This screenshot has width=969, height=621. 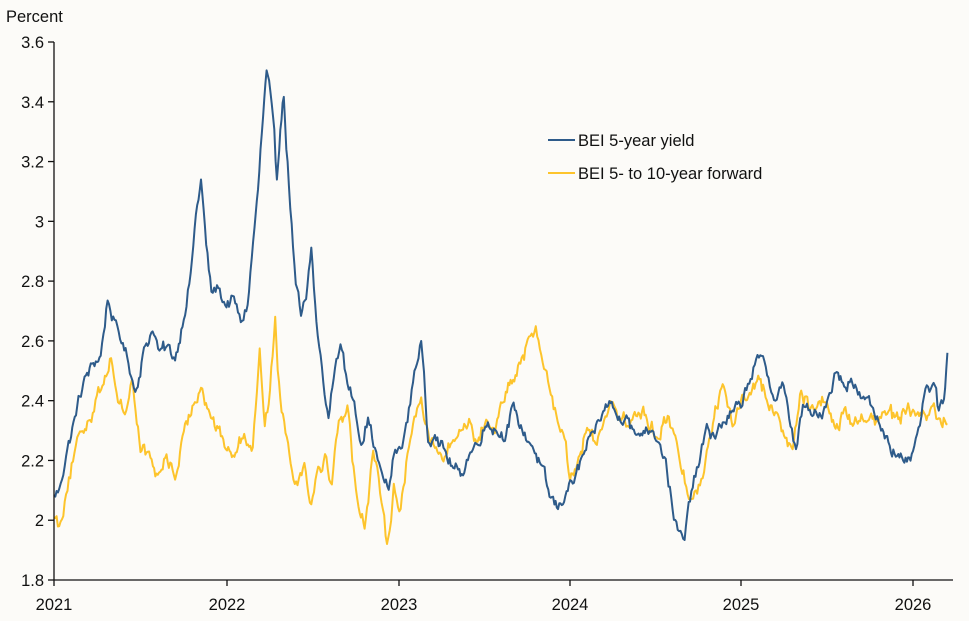 I want to click on legend-item-bei-5-year-yield: BEI 5-year yield, so click(x=621, y=141).